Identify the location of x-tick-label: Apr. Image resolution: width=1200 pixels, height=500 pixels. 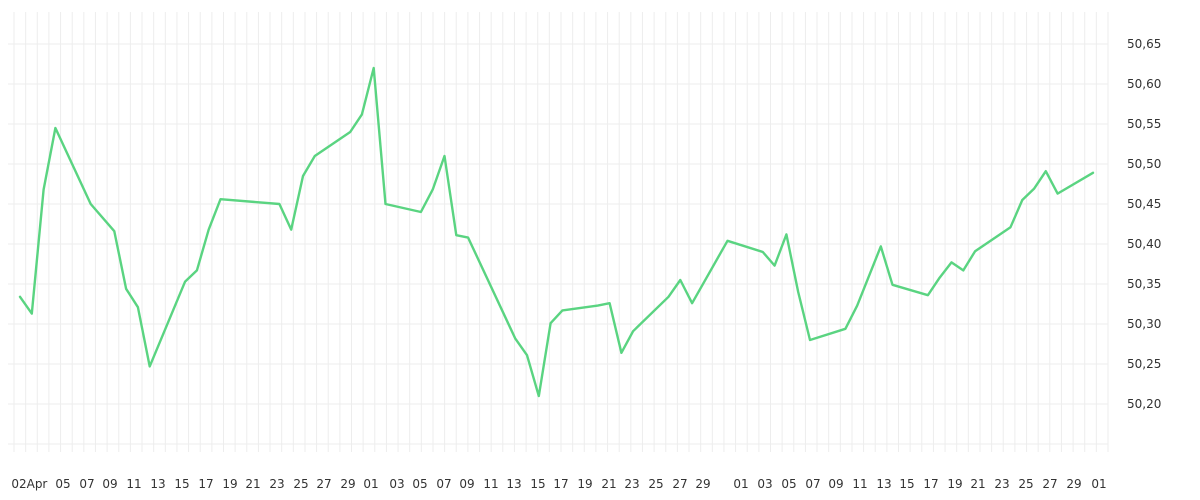
(37, 484).